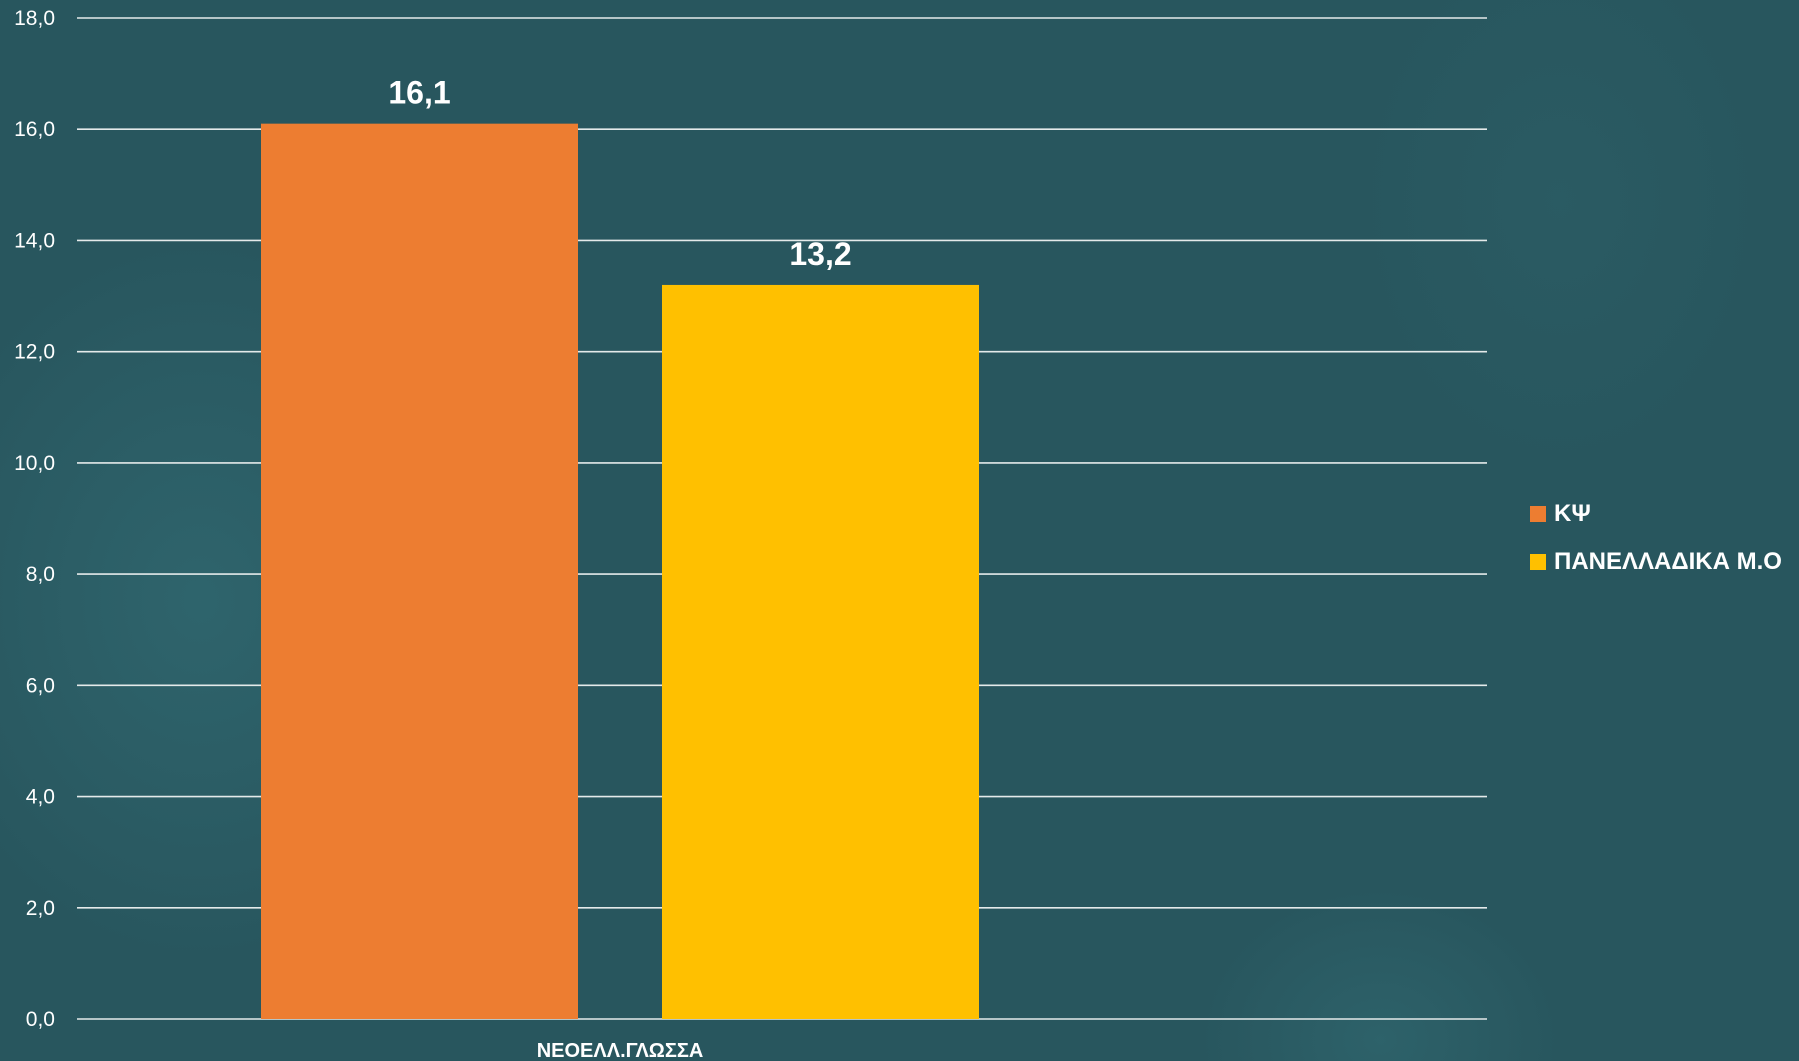 This screenshot has width=1799, height=1061. Describe the element at coordinates (820, 651) in the screenshot. I see `bar-panelladika` at that location.